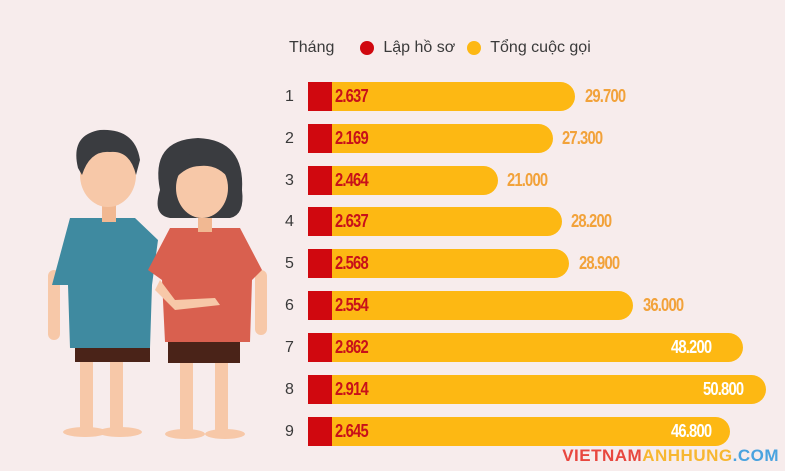 This screenshot has width=785, height=471. I want to click on records-value: 2.568, so click(352, 263).